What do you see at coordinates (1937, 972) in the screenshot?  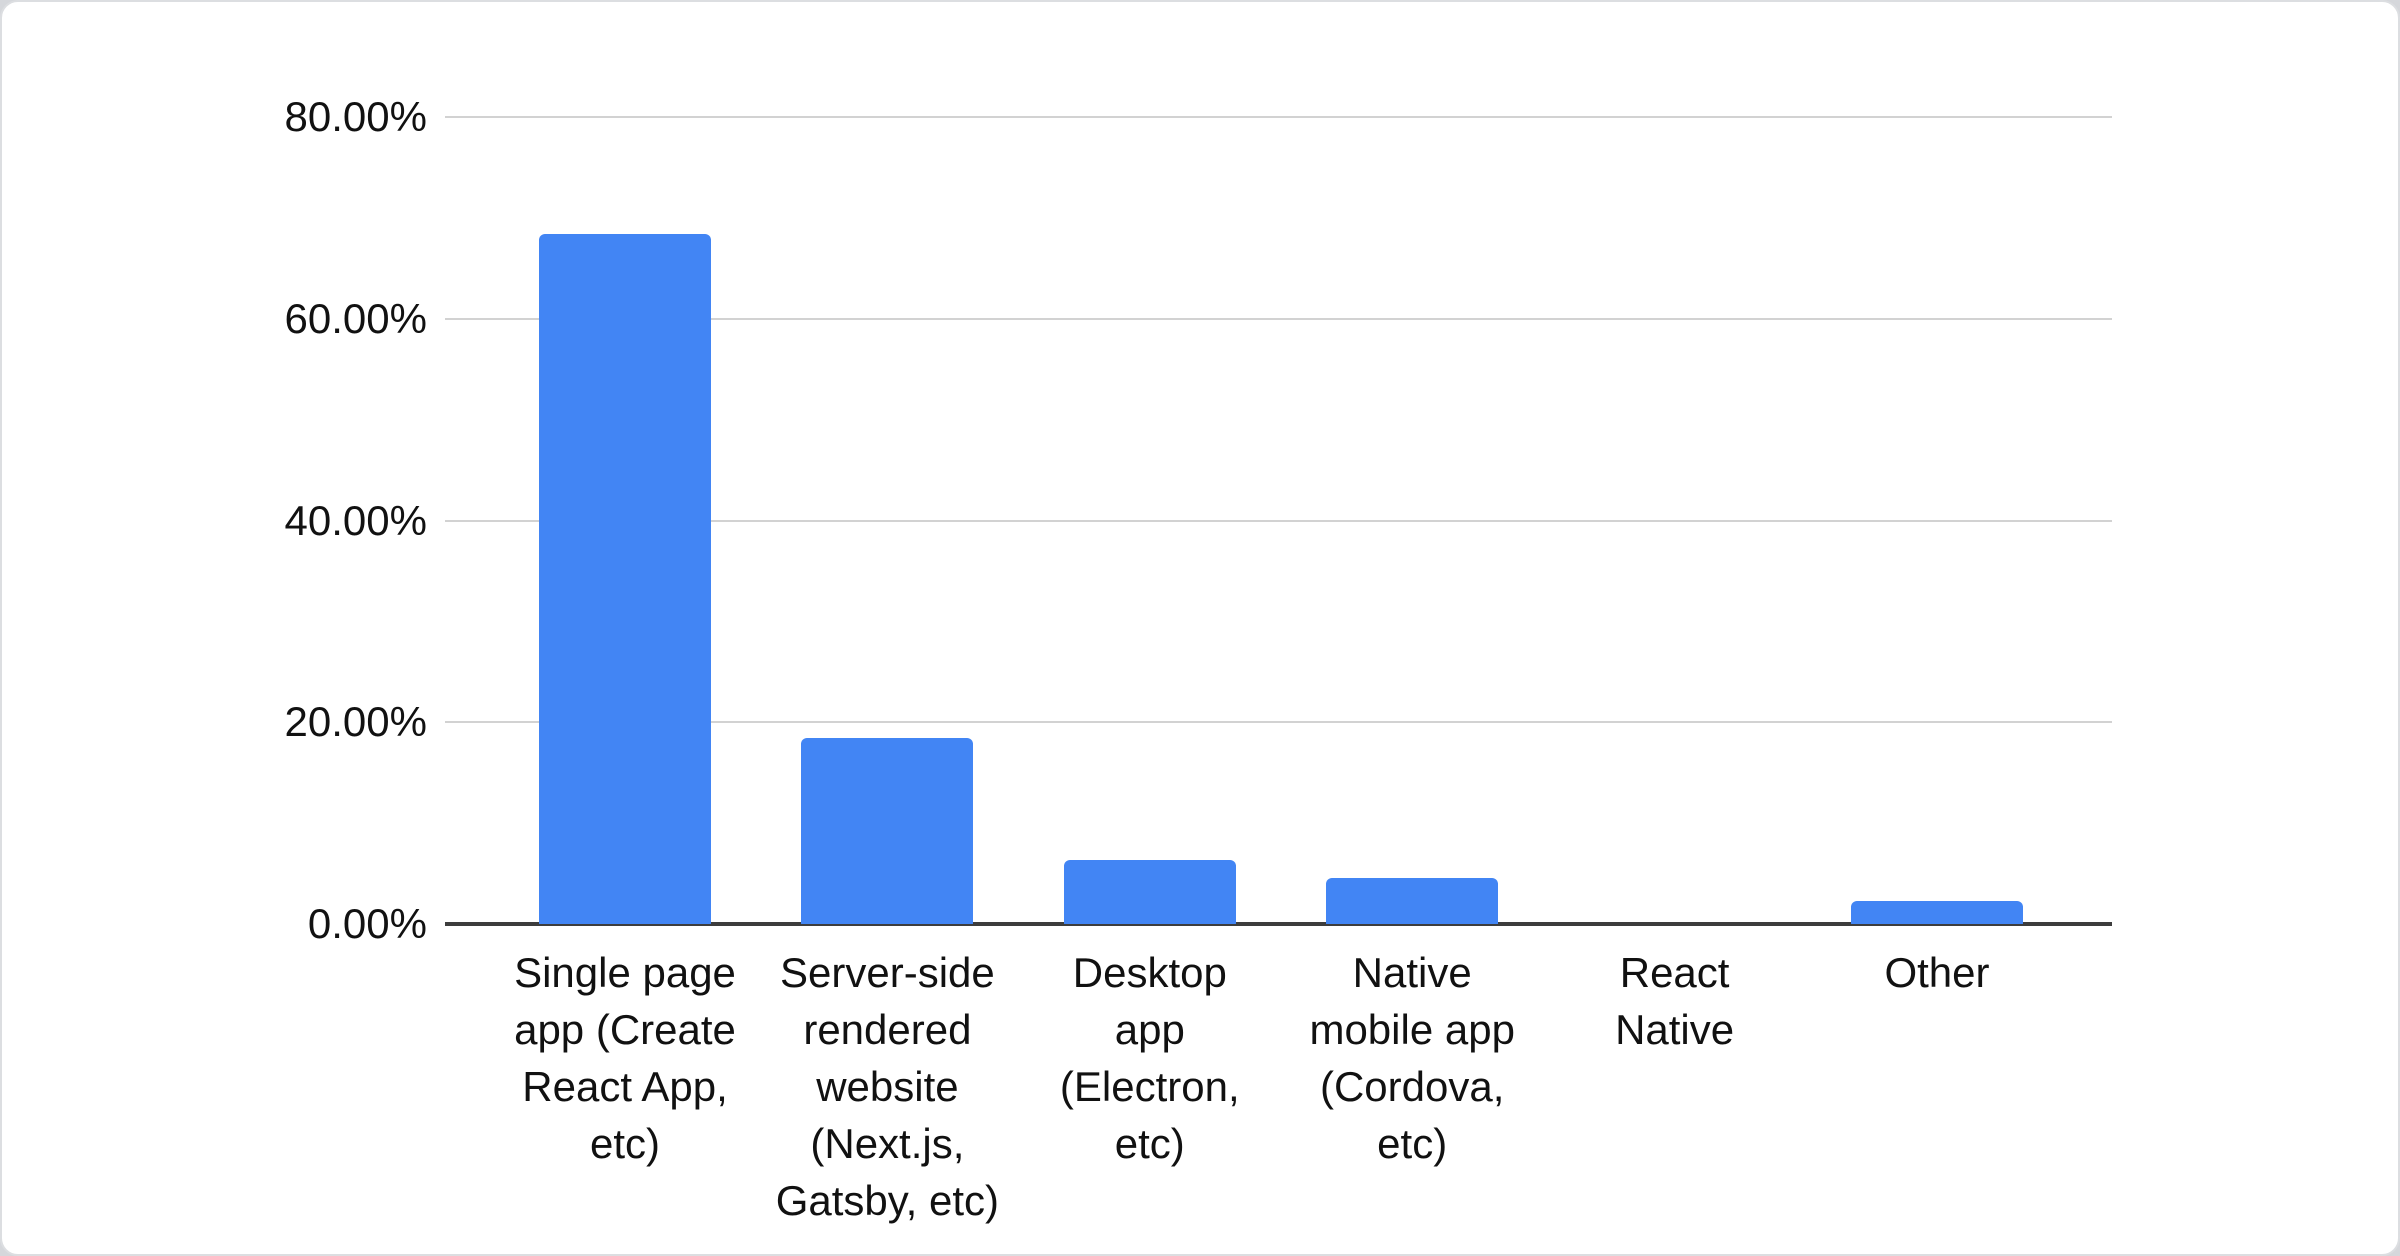 I see `x-axis-label-other: Other` at bounding box center [1937, 972].